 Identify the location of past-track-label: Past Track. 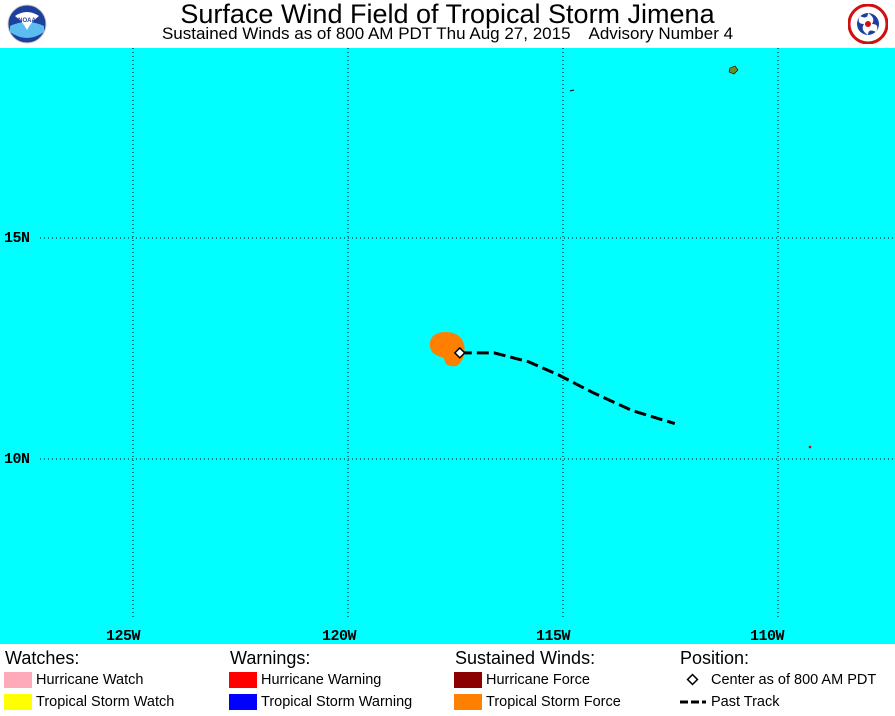
(745, 702).